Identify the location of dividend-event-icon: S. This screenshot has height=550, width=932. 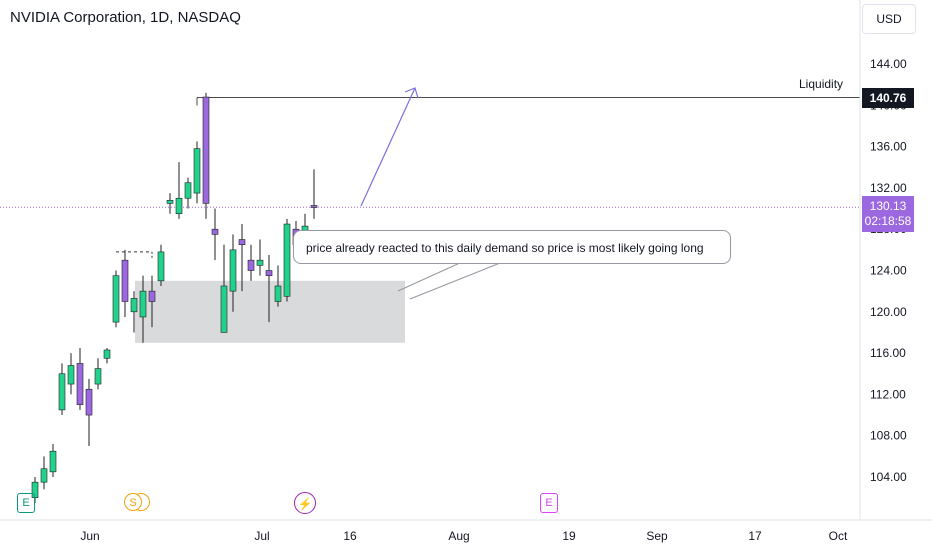
(138, 503).